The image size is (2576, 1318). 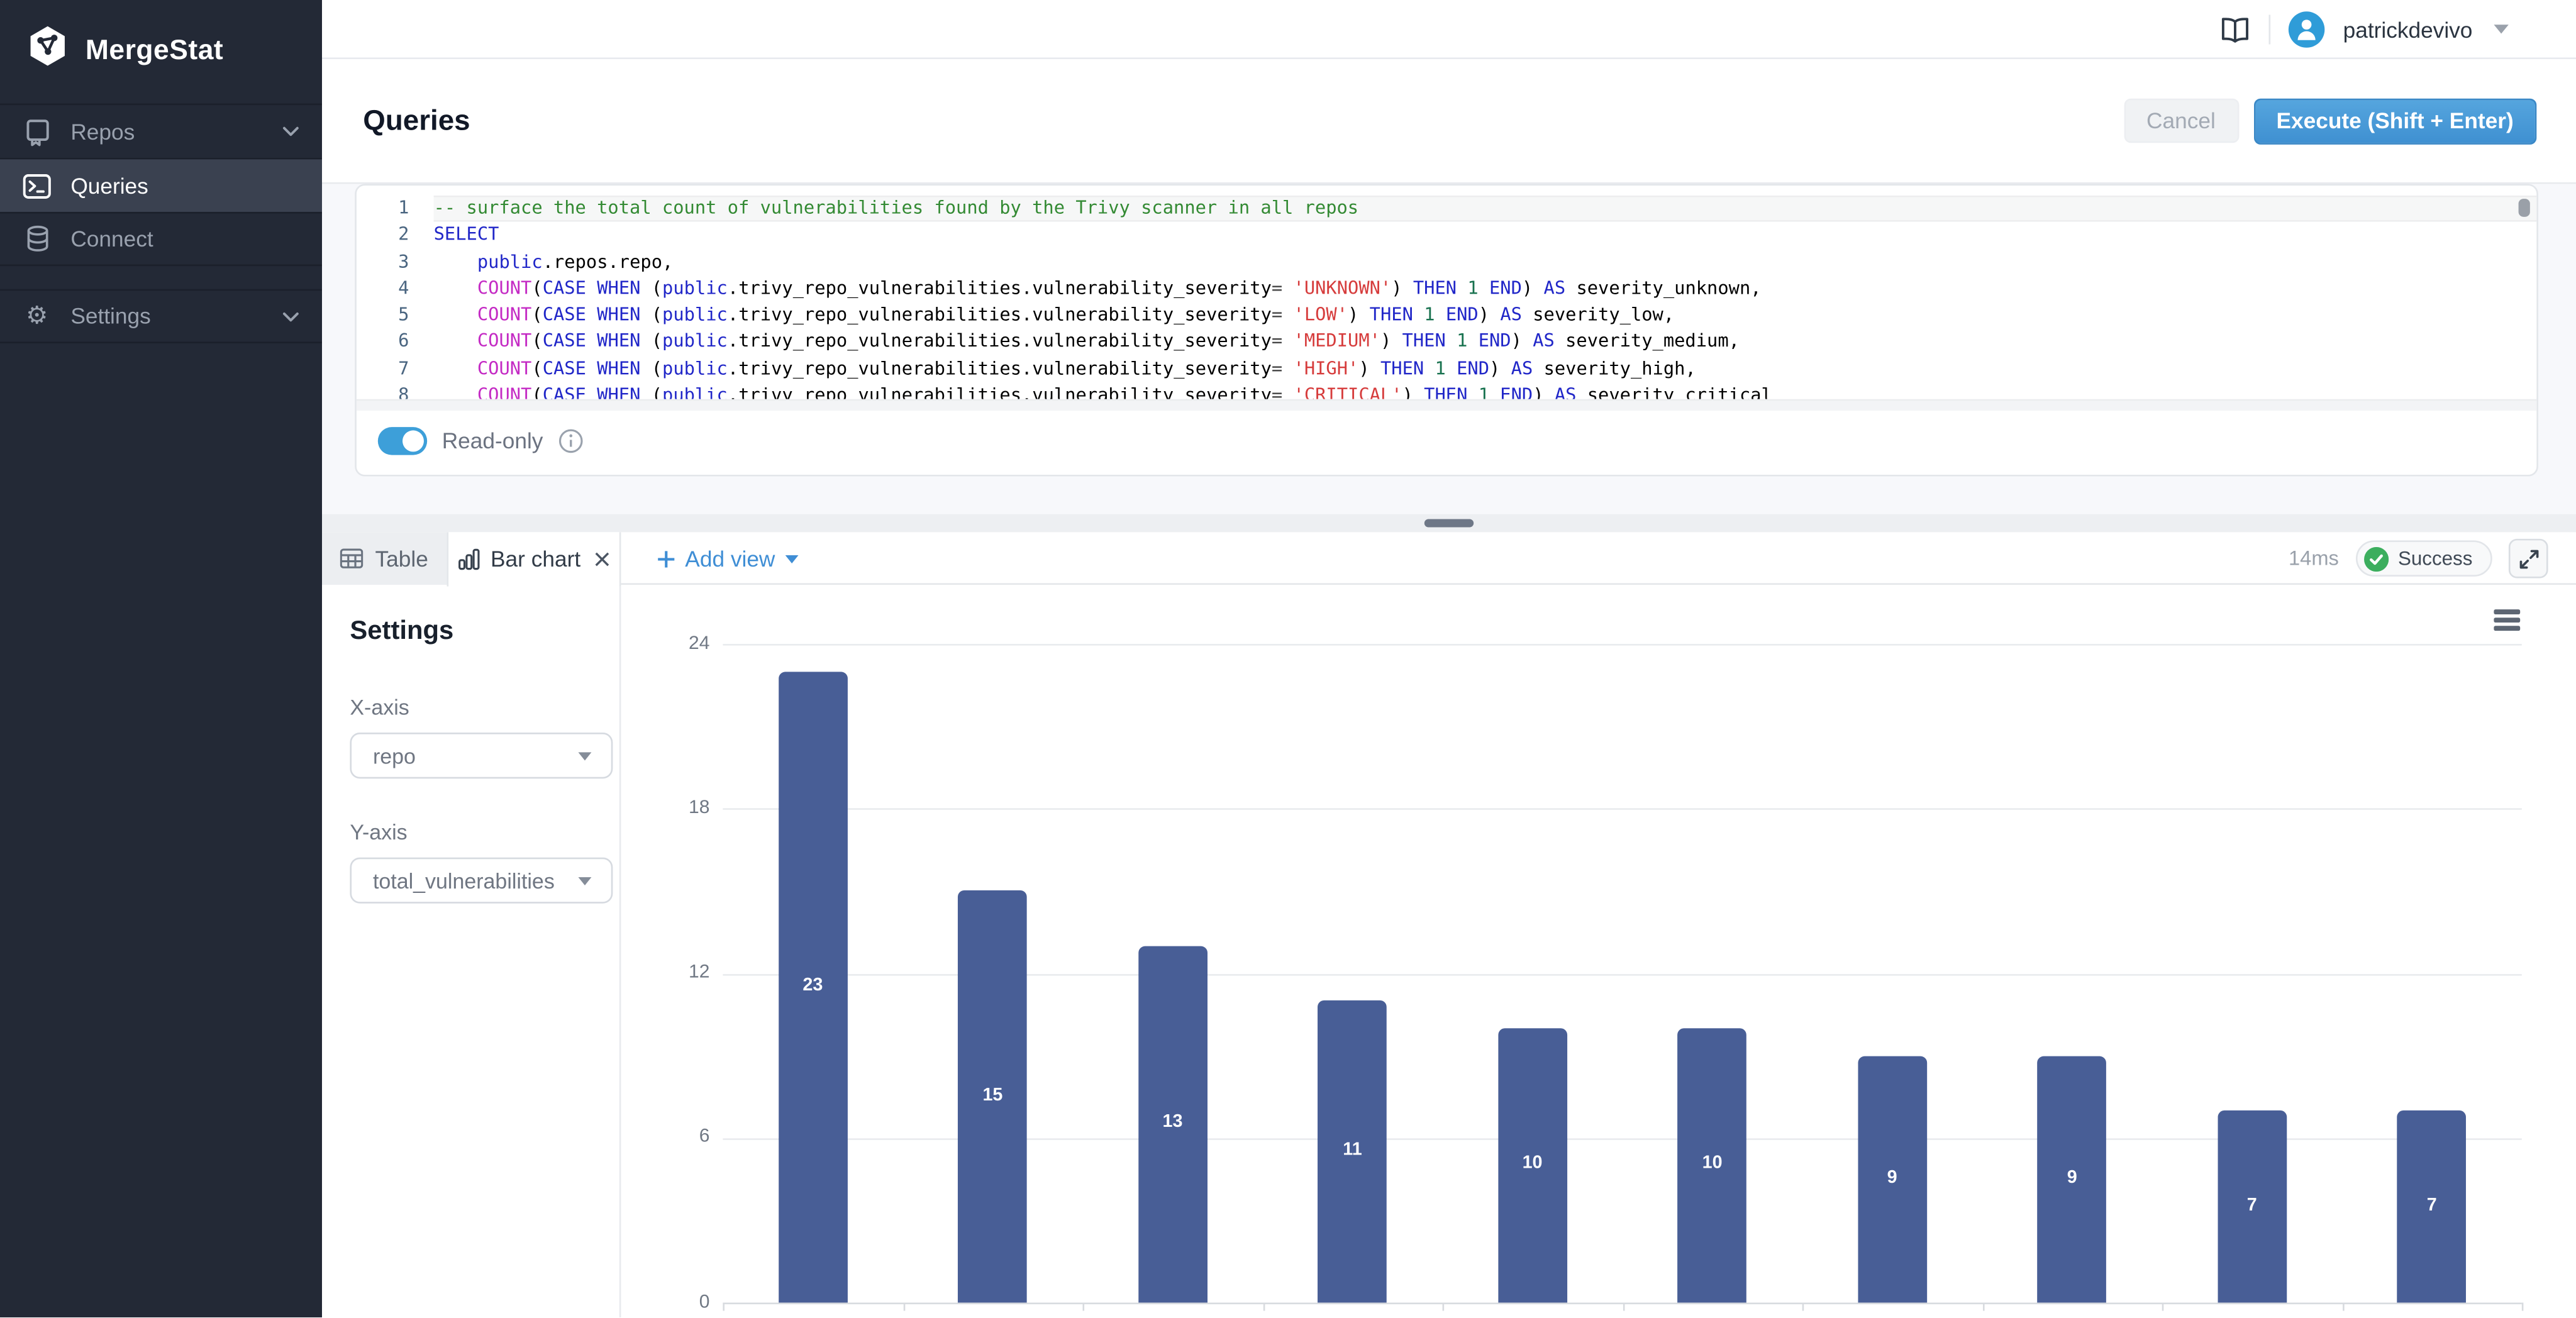 What do you see at coordinates (2270, 29) in the screenshot?
I see `topbar-divider` at bounding box center [2270, 29].